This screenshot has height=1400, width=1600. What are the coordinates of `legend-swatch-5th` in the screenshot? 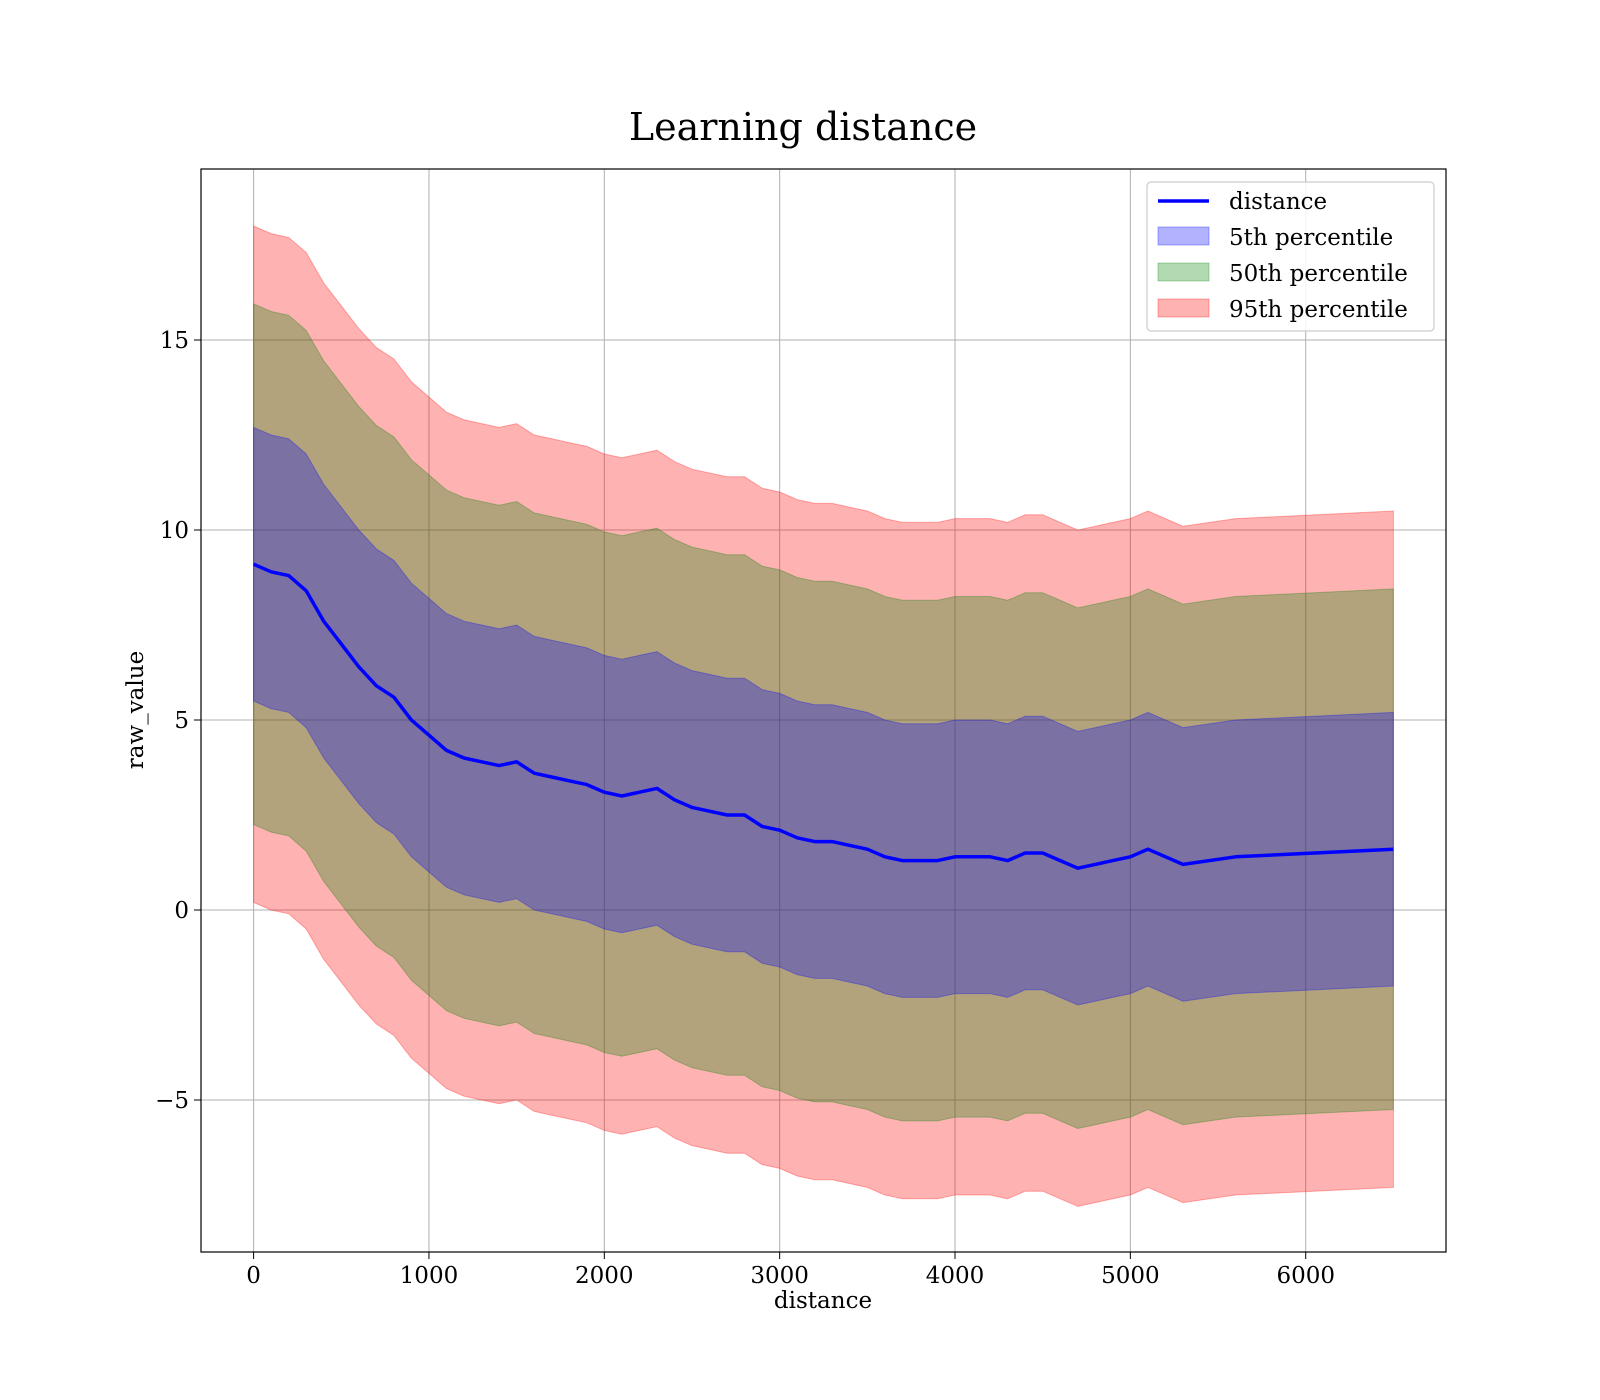 It's located at (1183, 236).